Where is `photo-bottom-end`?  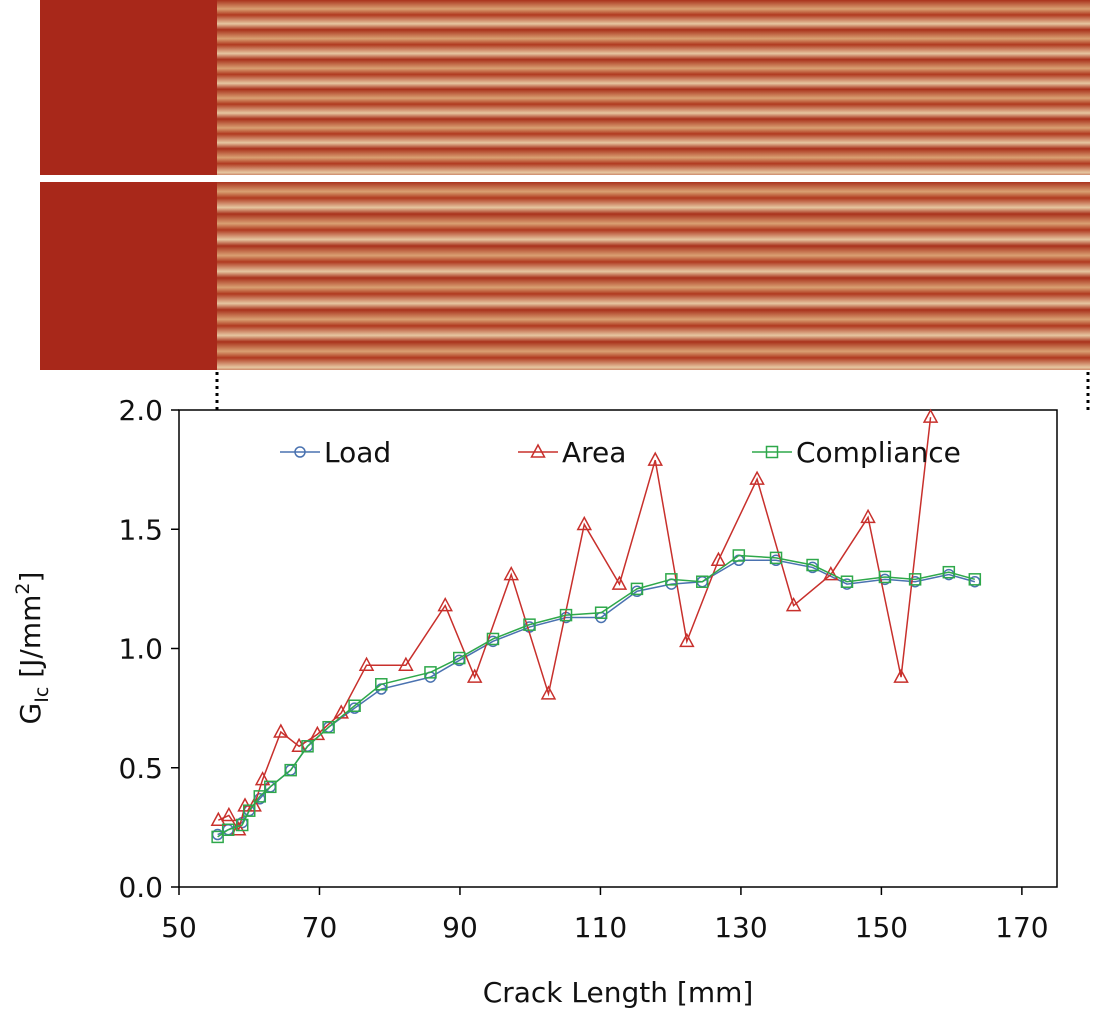 photo-bottom-end is located at coordinates (128, 276).